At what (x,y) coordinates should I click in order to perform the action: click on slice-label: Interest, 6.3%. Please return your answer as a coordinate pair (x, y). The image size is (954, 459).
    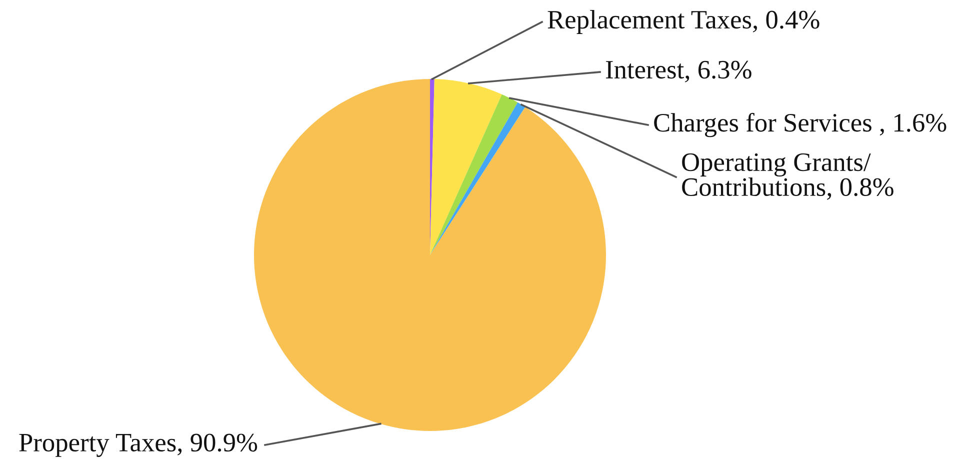
    Looking at the image, I should click on (679, 71).